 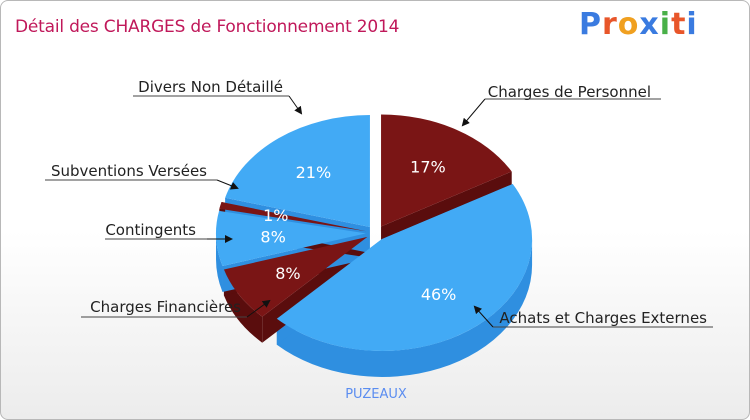 I want to click on slice-category-label: Charges Financières, so click(x=165, y=307).